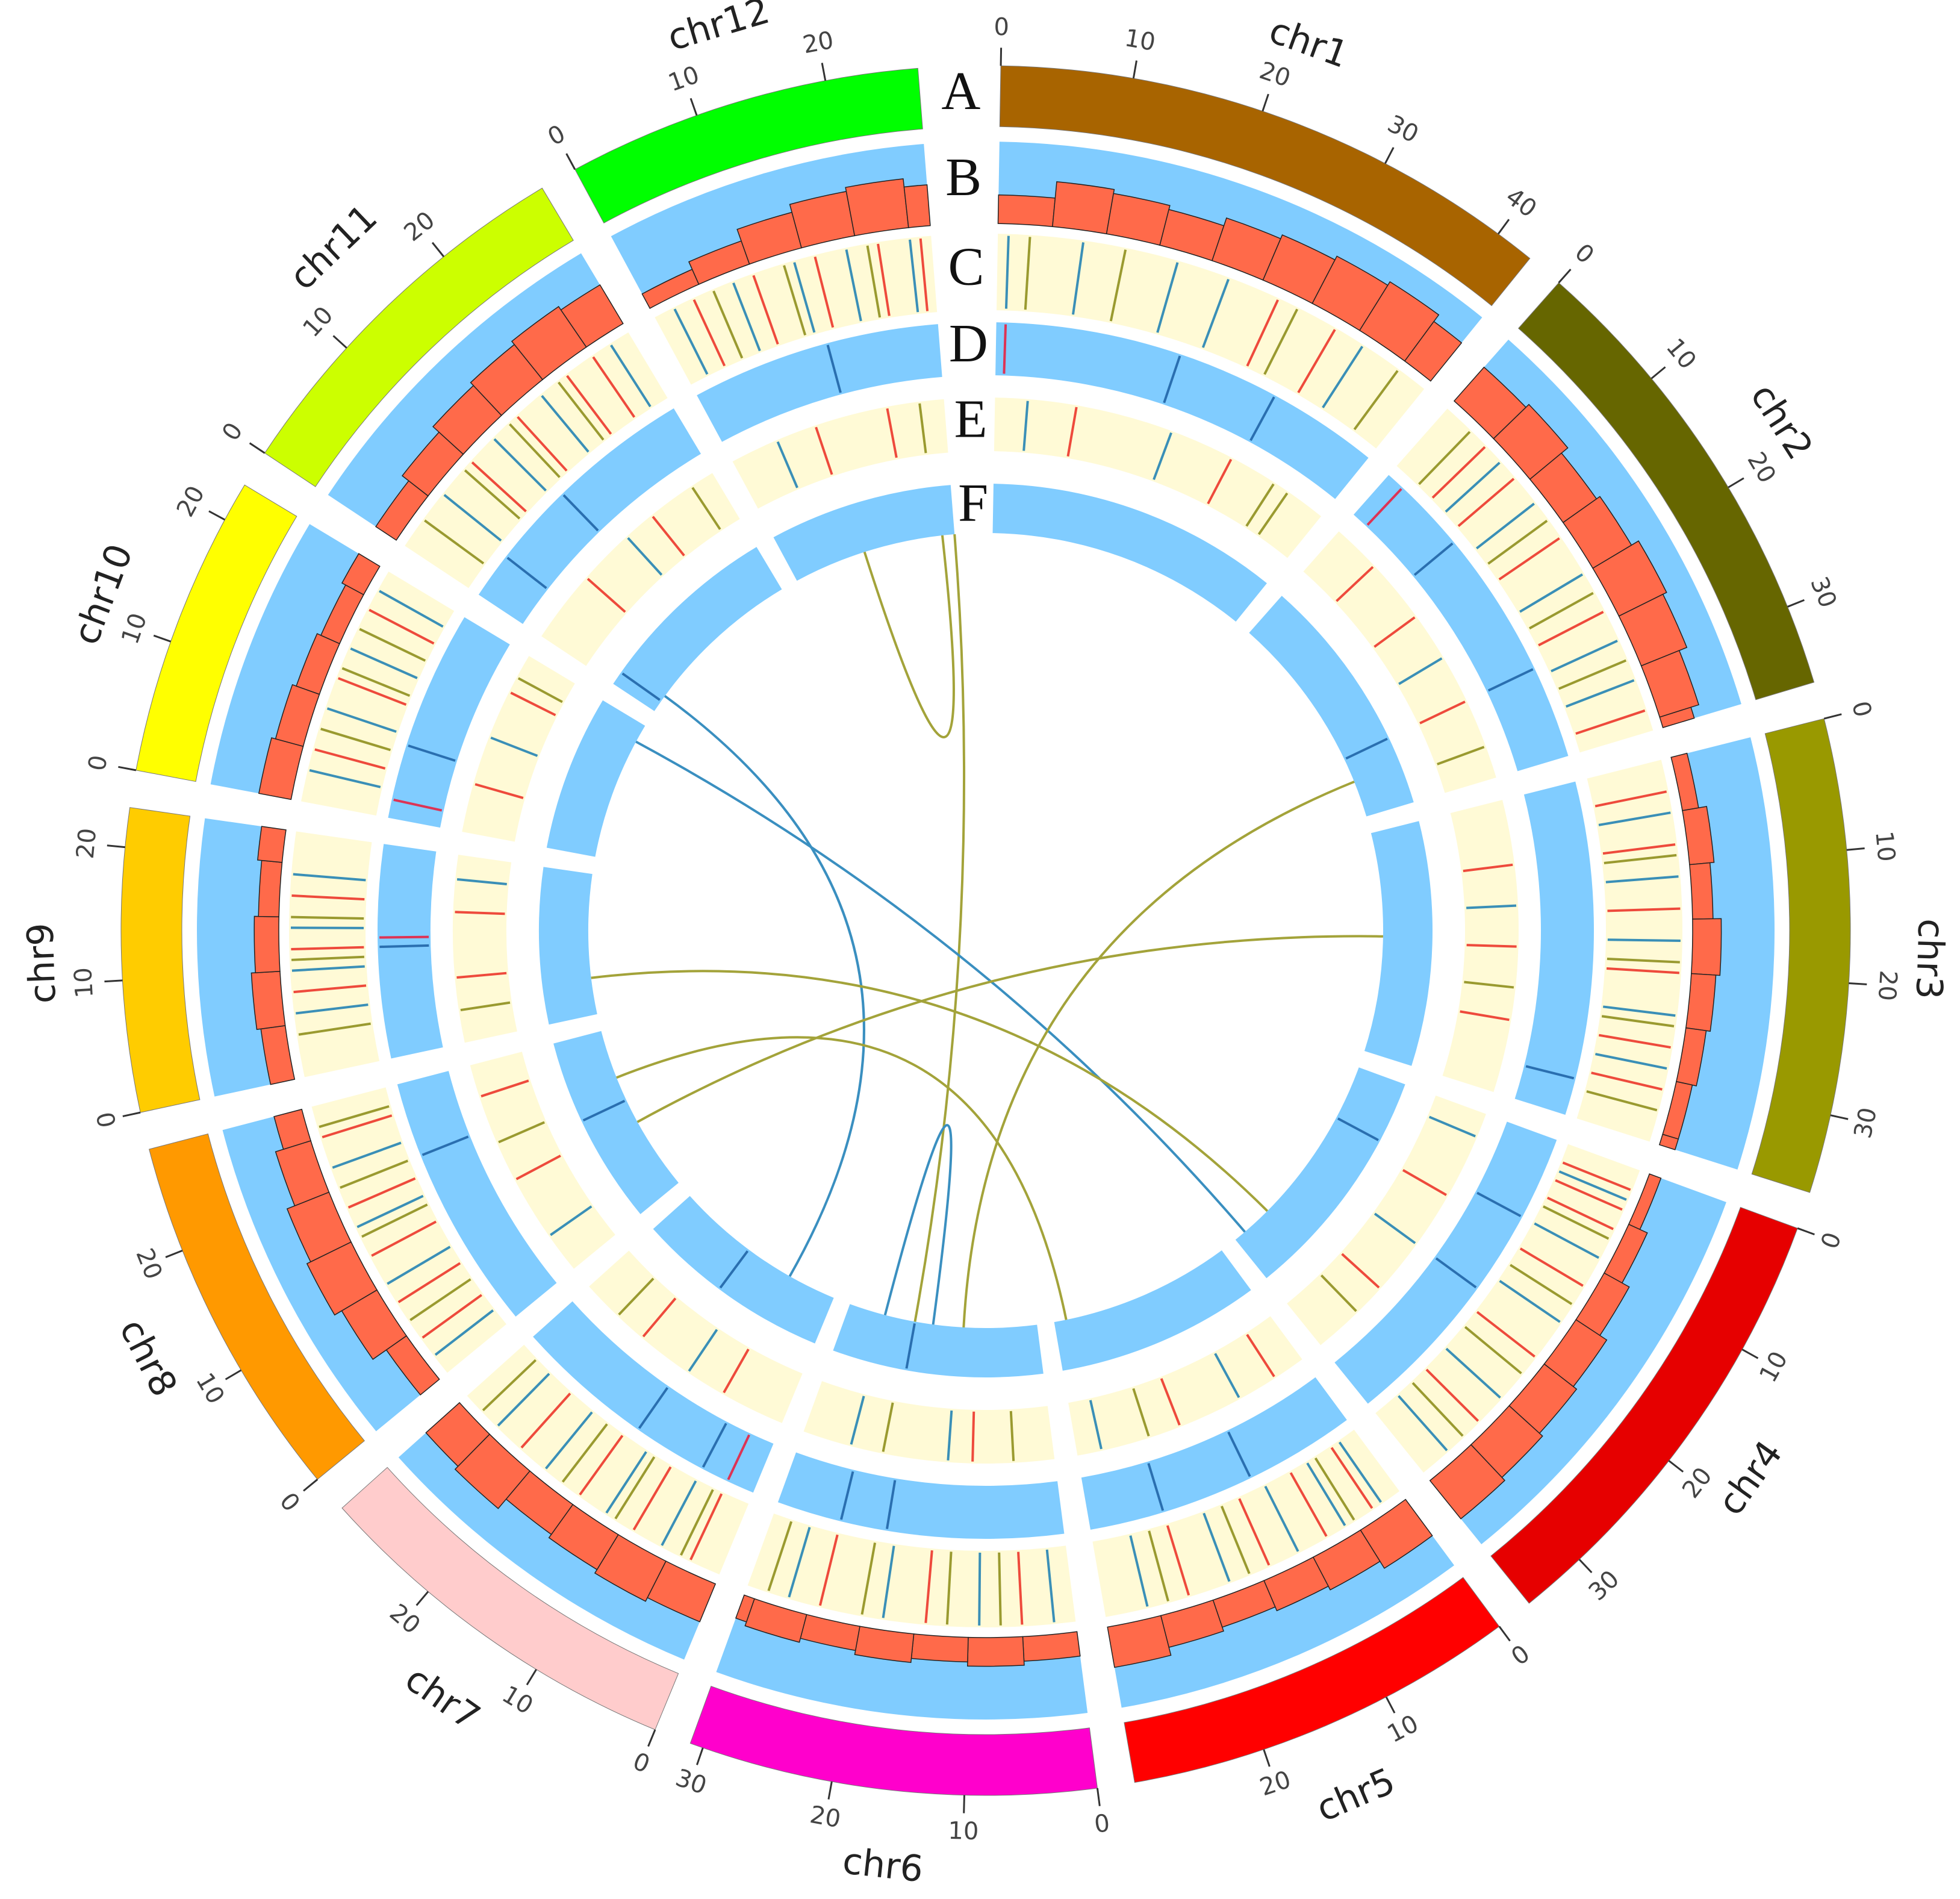 The image size is (1960, 1899). What do you see at coordinates (973, 503) in the screenshot?
I see `track-label: F` at bounding box center [973, 503].